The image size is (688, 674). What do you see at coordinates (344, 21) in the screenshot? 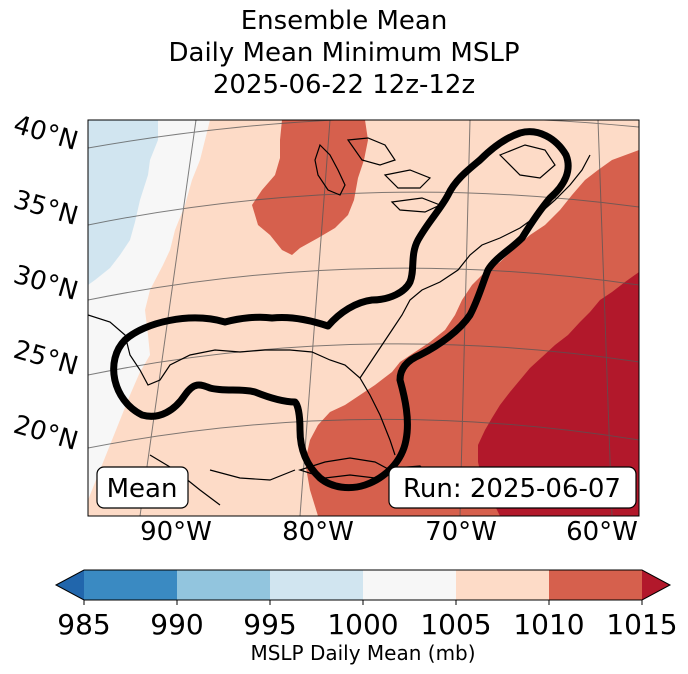
I see `title-line-1: Ensemble Mean` at bounding box center [344, 21].